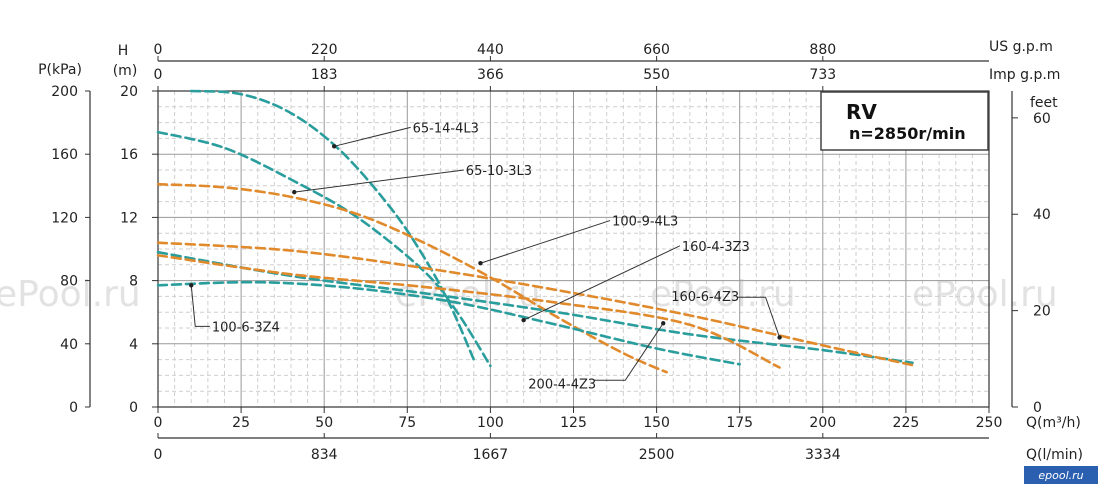 This screenshot has height=490, width=1100. What do you see at coordinates (64, 218) in the screenshot?
I see `y-kpa-tick-label: 120` at bounding box center [64, 218].